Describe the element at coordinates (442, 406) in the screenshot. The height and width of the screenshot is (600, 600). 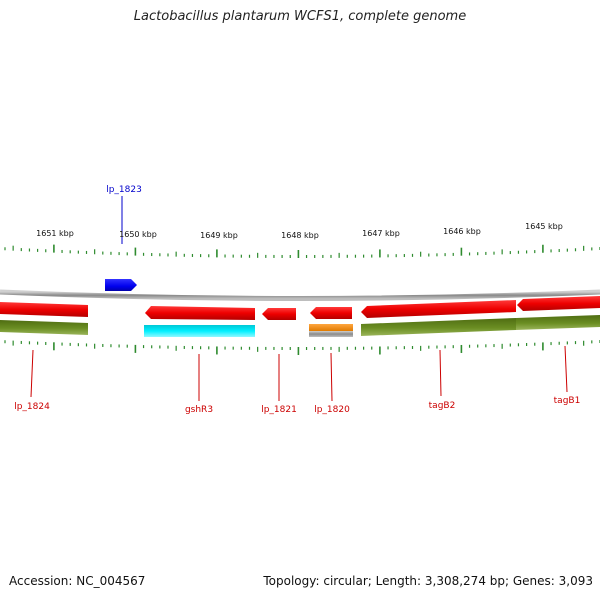
I see `gene-label-tagB2: tagB2` at that location.